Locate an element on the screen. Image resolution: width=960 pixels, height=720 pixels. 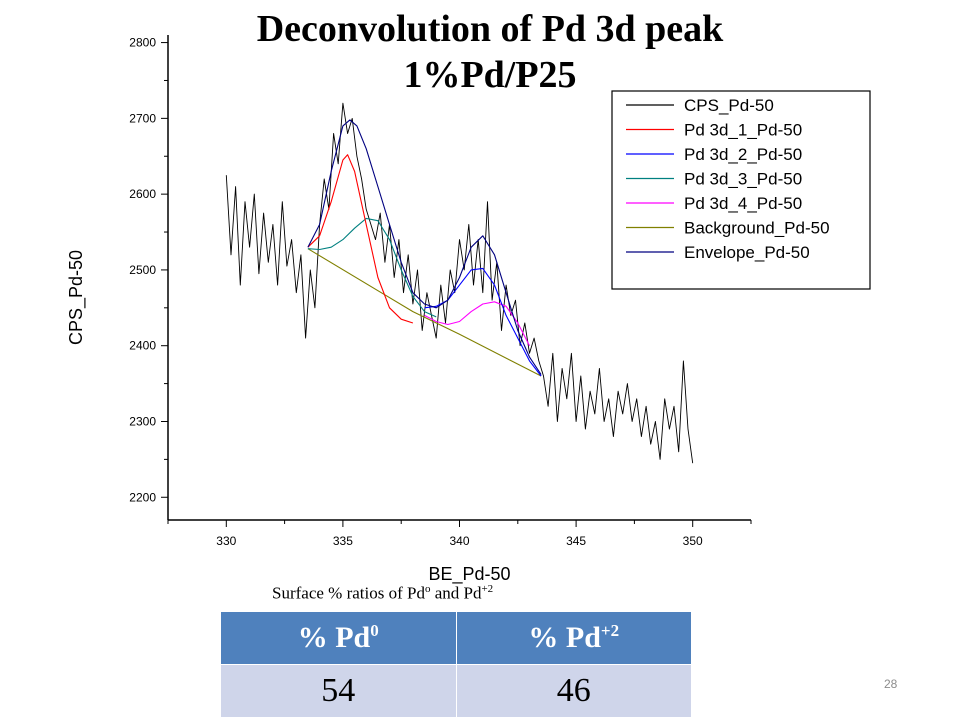
legend-label-2: Pd 3d_2_Pd-50 is located at coordinates (743, 154).